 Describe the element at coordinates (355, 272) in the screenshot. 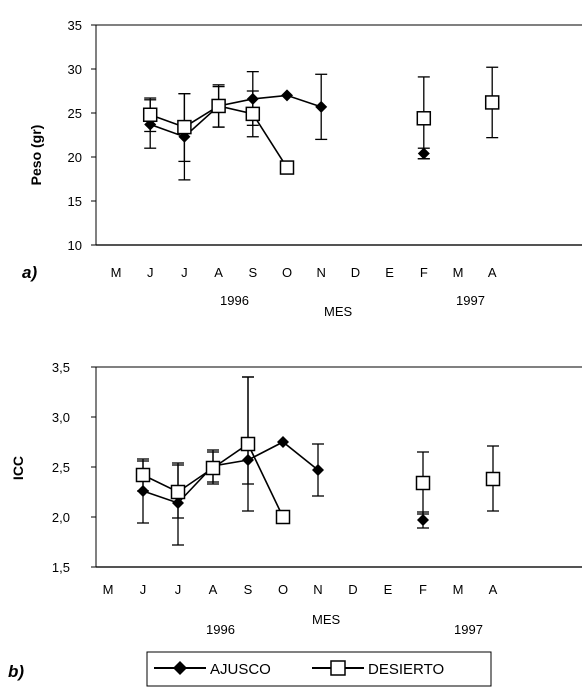

I see `x-tick-label-a-7: D` at that location.